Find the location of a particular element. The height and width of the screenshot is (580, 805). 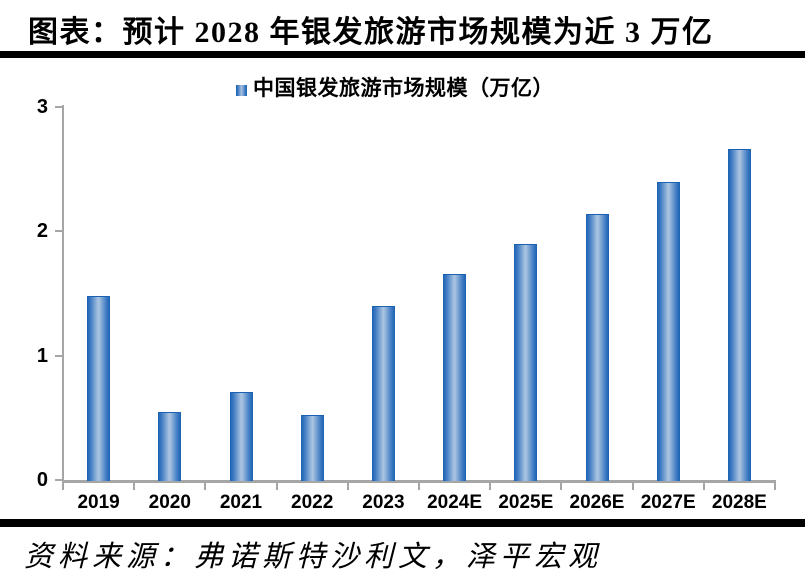

footer-divider is located at coordinates (402, 523).